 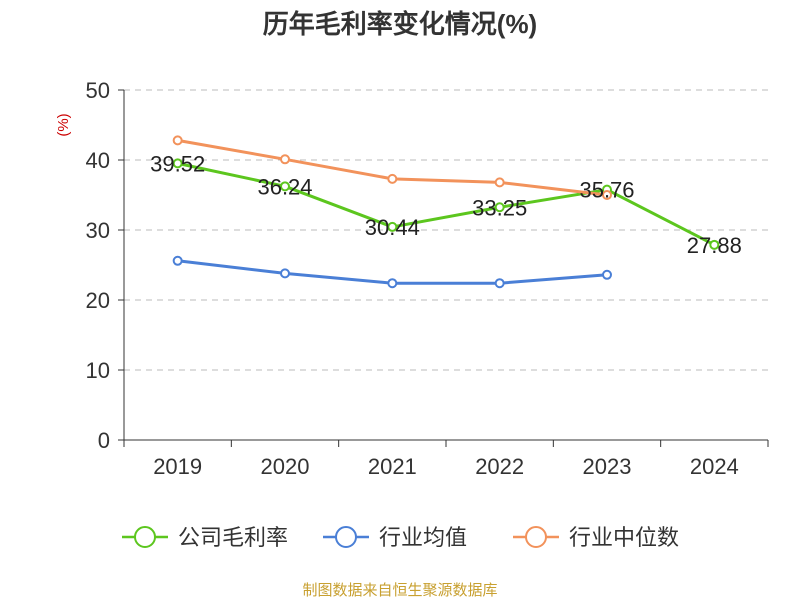 I want to click on legend: 公司毛利率 行业均值 行业中位数, so click(x=400, y=537).